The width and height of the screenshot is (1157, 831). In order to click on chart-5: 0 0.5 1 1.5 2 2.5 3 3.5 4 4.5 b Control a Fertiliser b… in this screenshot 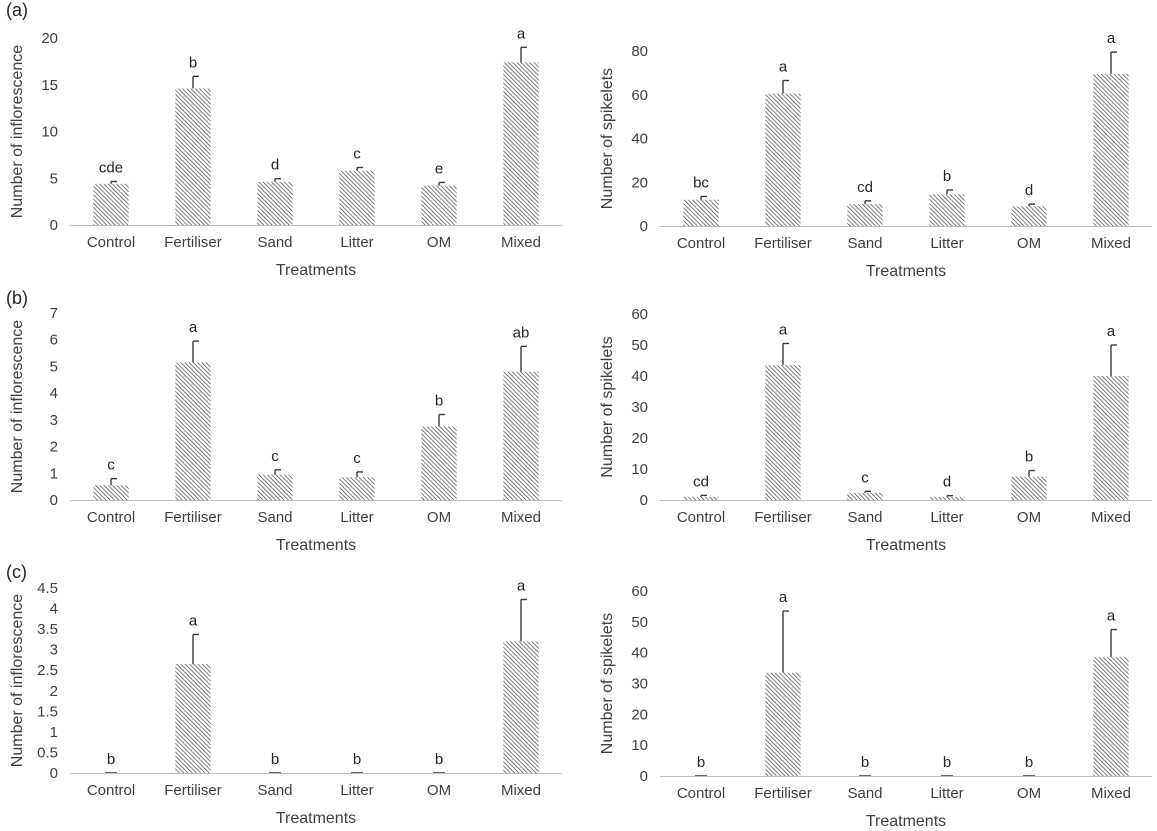, I will do `click(285, 702)`.